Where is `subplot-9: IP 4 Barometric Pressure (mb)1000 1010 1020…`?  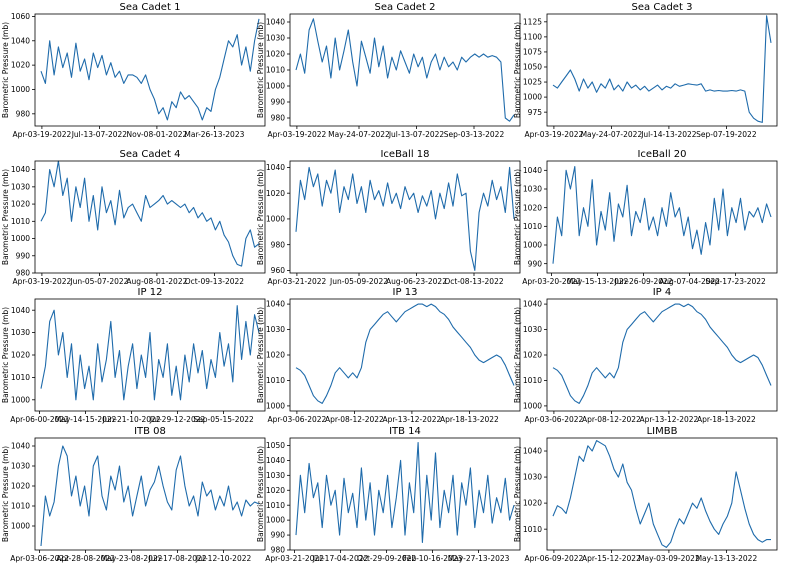
subplot-9: IP 4 Barometric Pressure (mb)1000 1010 1020… is located at coordinates (645, 355).